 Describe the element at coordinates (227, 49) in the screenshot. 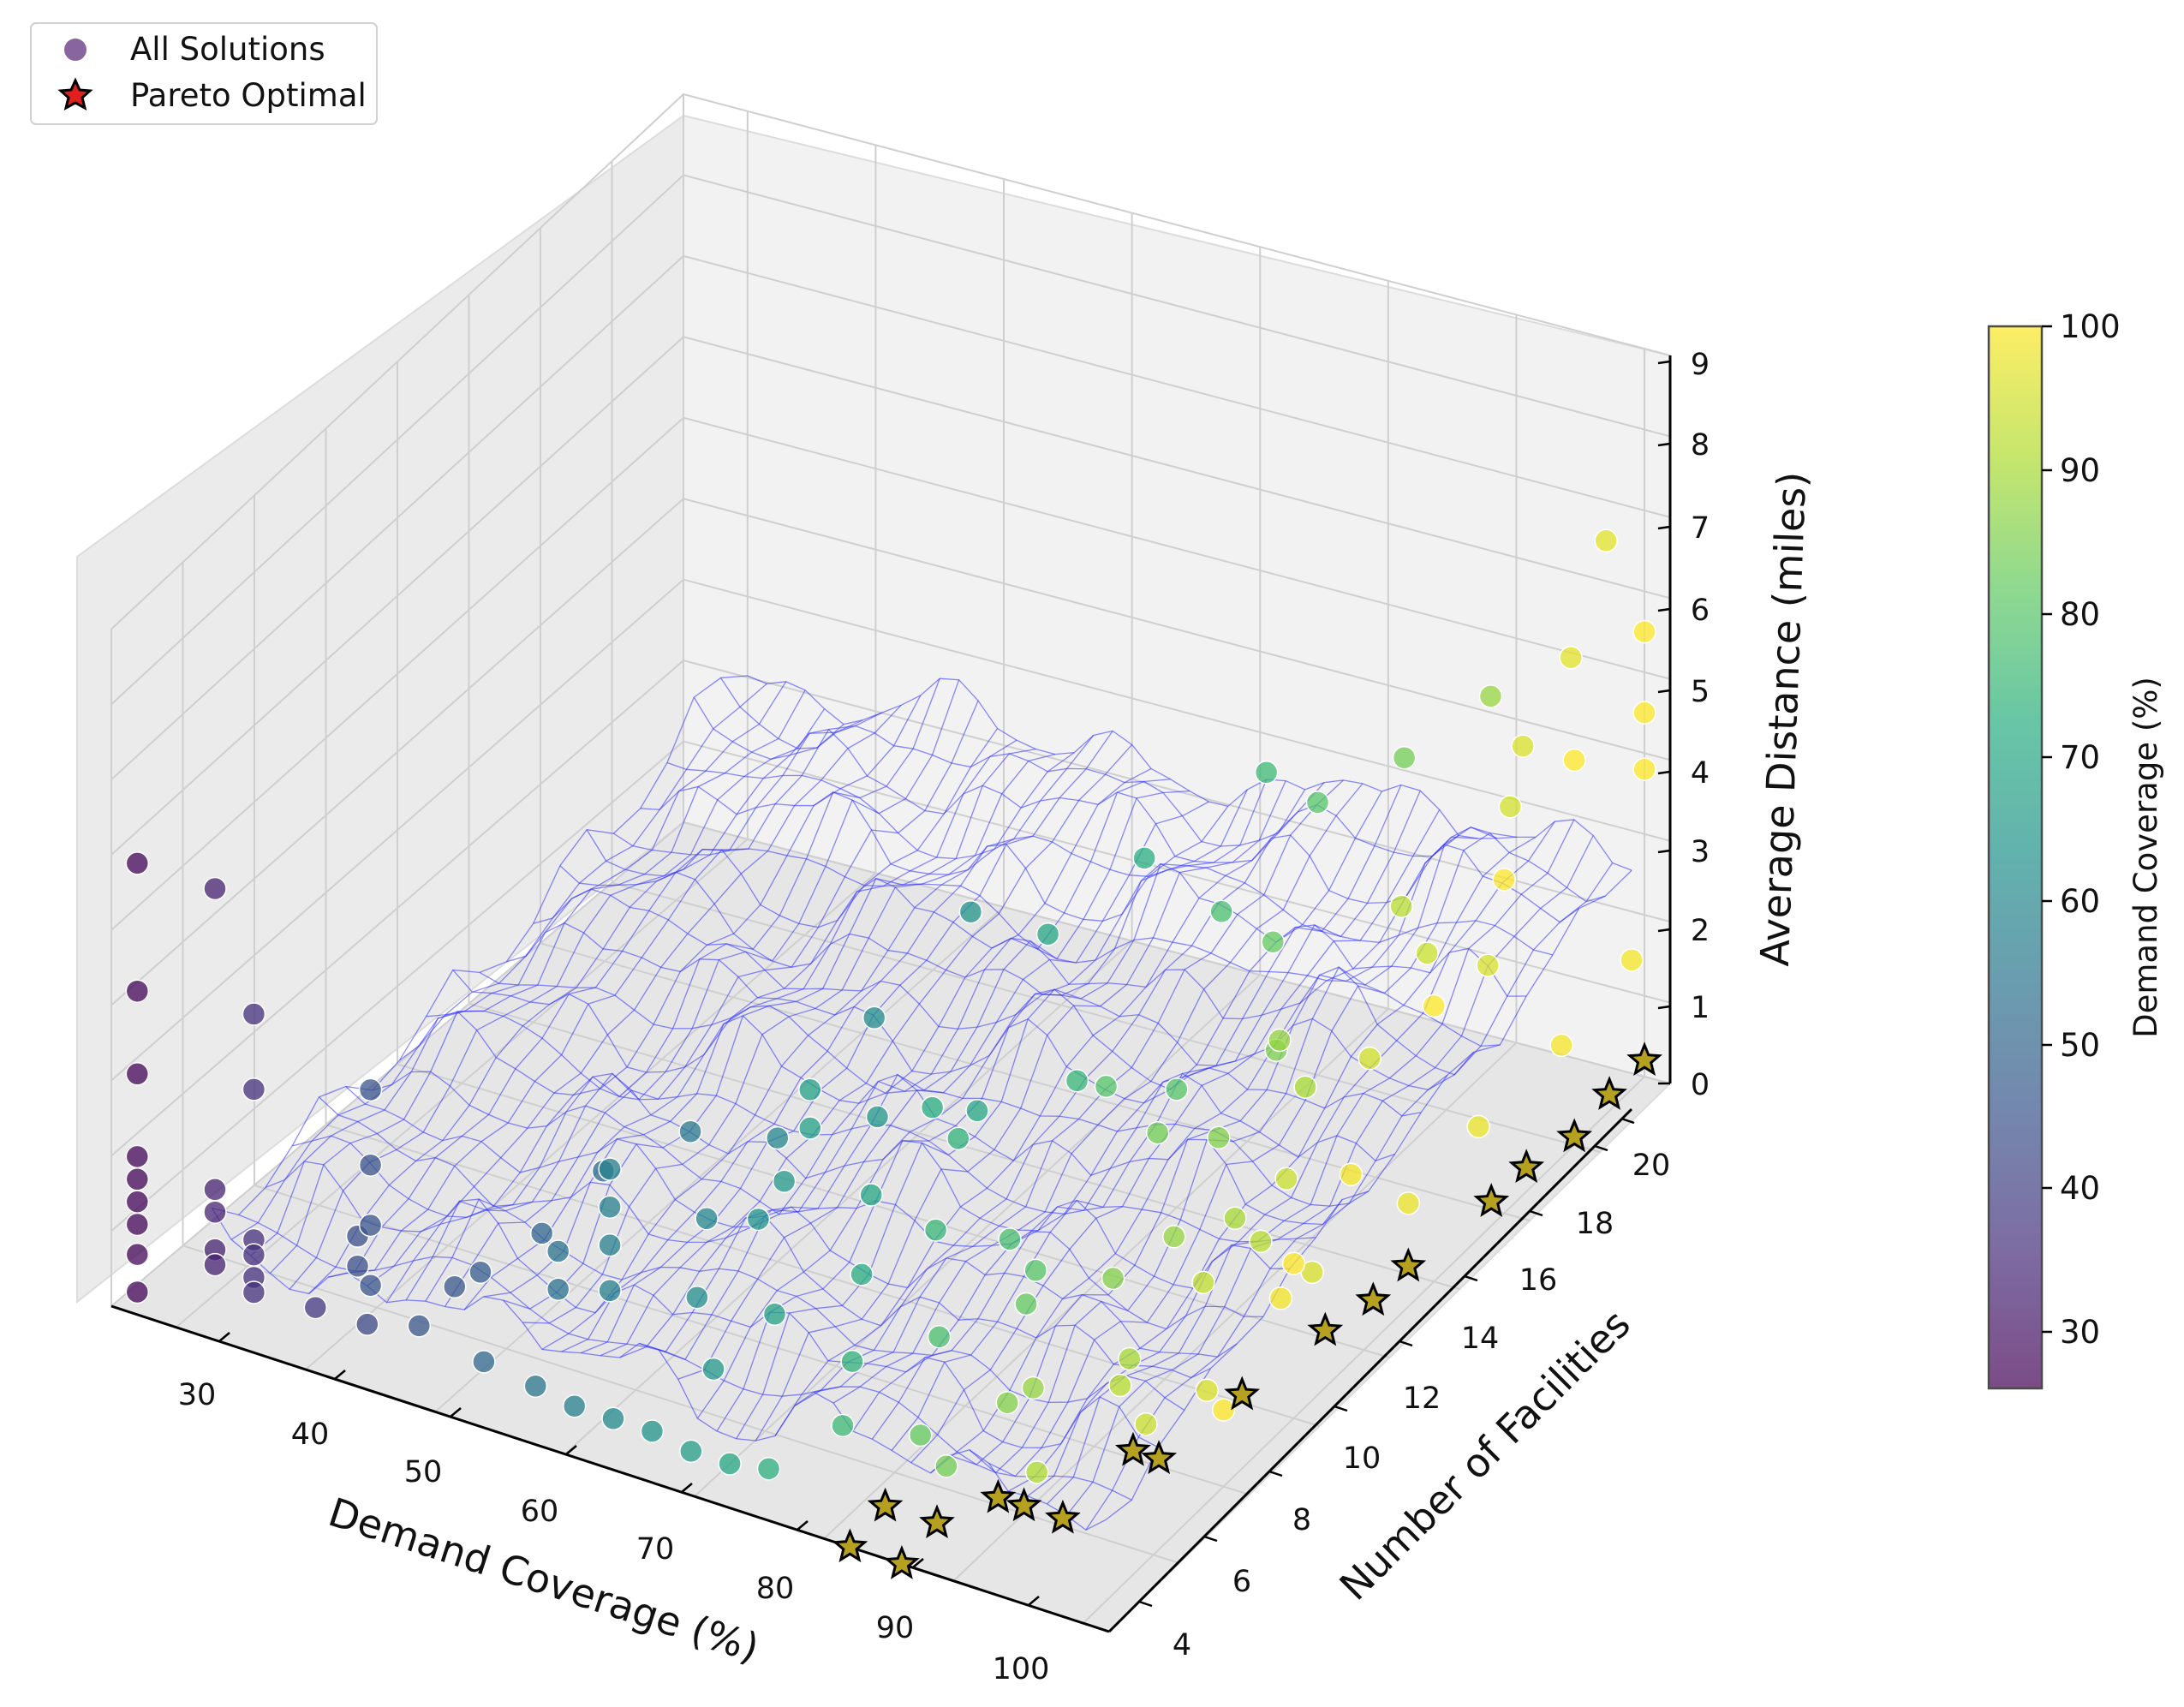

I see `legend-label-all-solutions: All Solutions` at that location.